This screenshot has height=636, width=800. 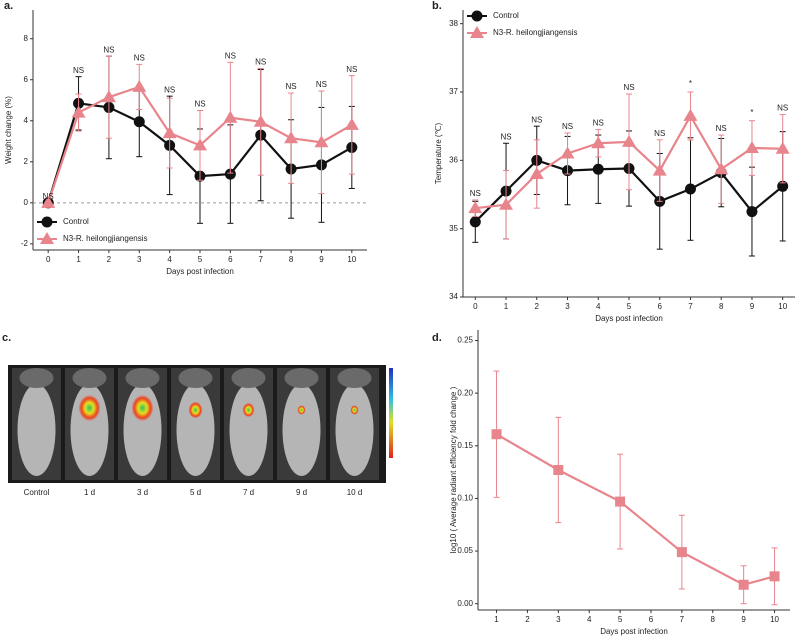 I want to click on y-tick-label: 0.25, so click(x=465, y=340).